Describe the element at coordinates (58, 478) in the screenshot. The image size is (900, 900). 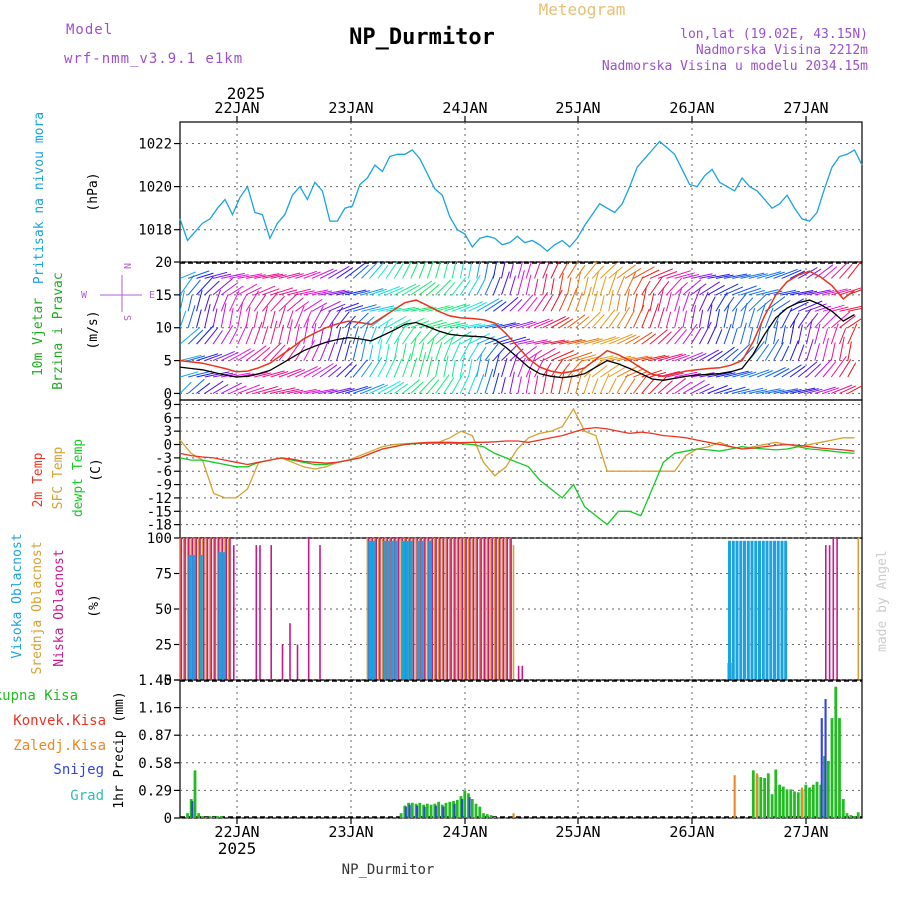
I see `tempsfc-label: SFC Temp` at that location.